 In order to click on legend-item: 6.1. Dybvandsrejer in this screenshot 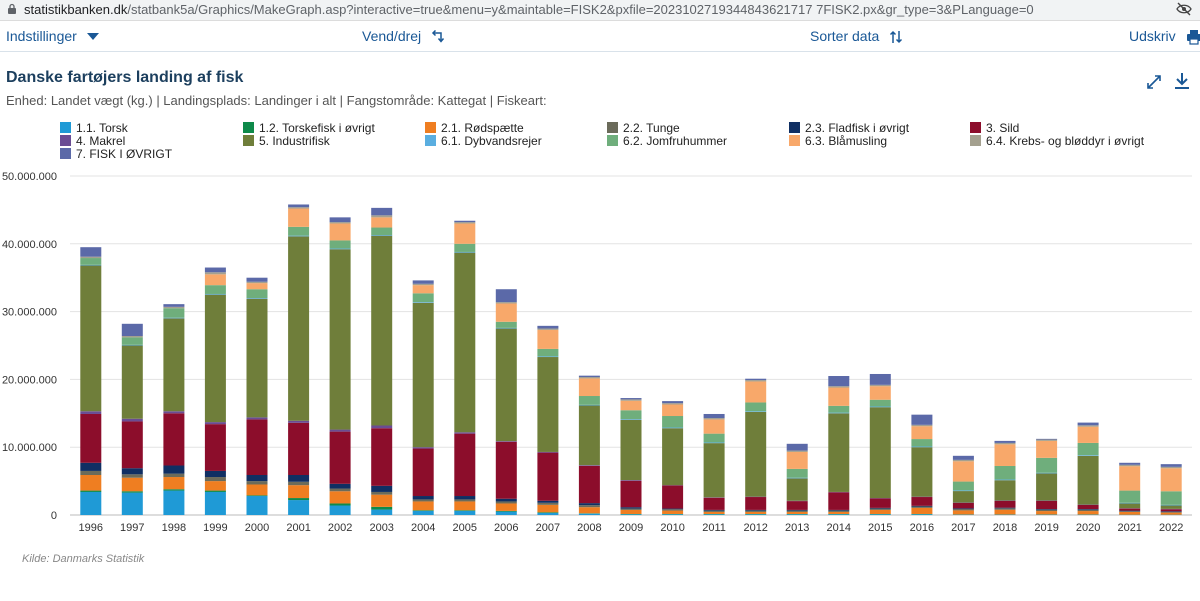, I will do `click(483, 141)`.